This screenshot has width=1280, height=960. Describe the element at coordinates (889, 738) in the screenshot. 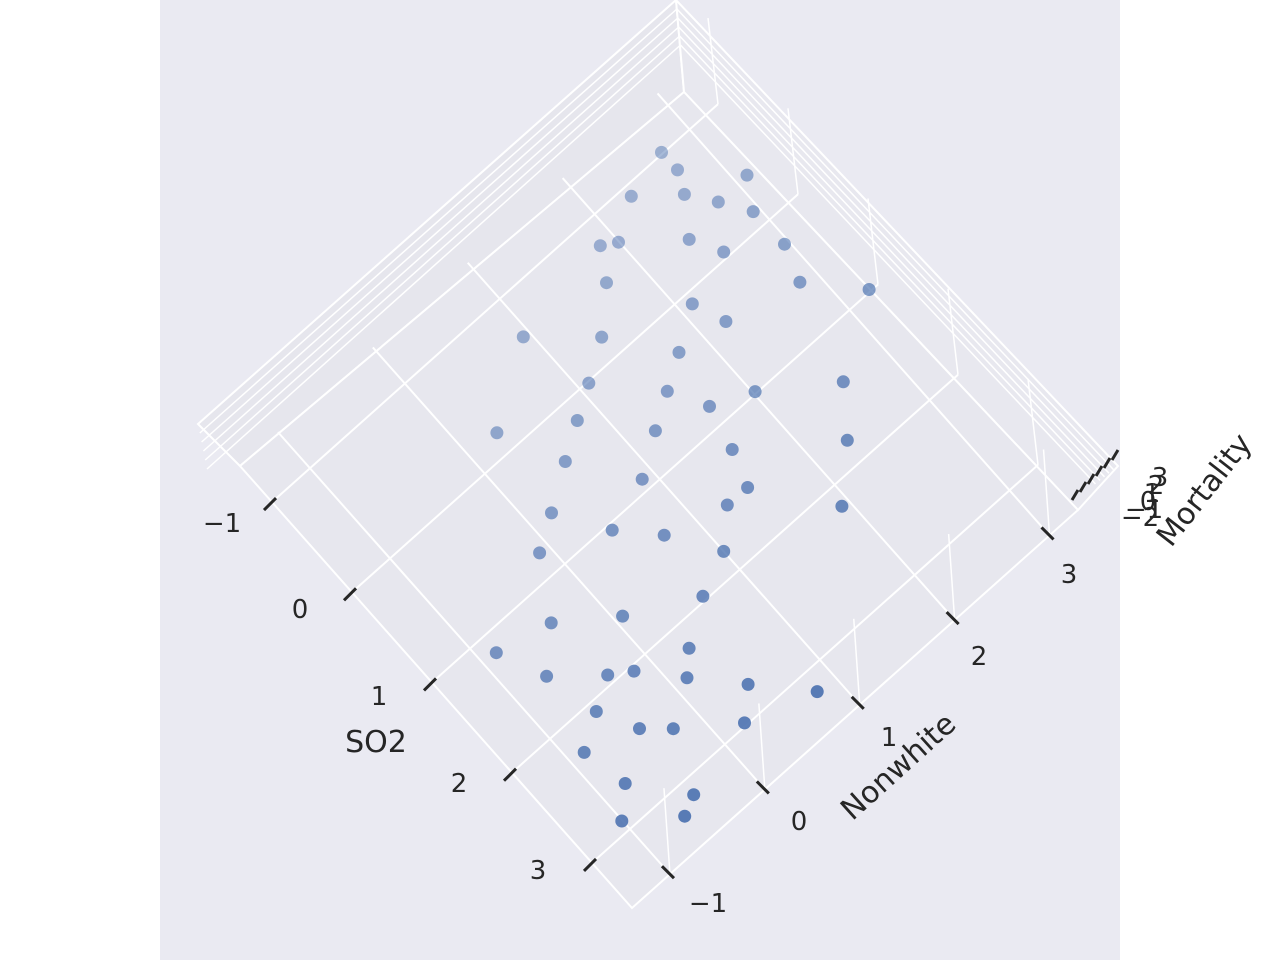

I see `y-tick-label-2: 1` at that location.